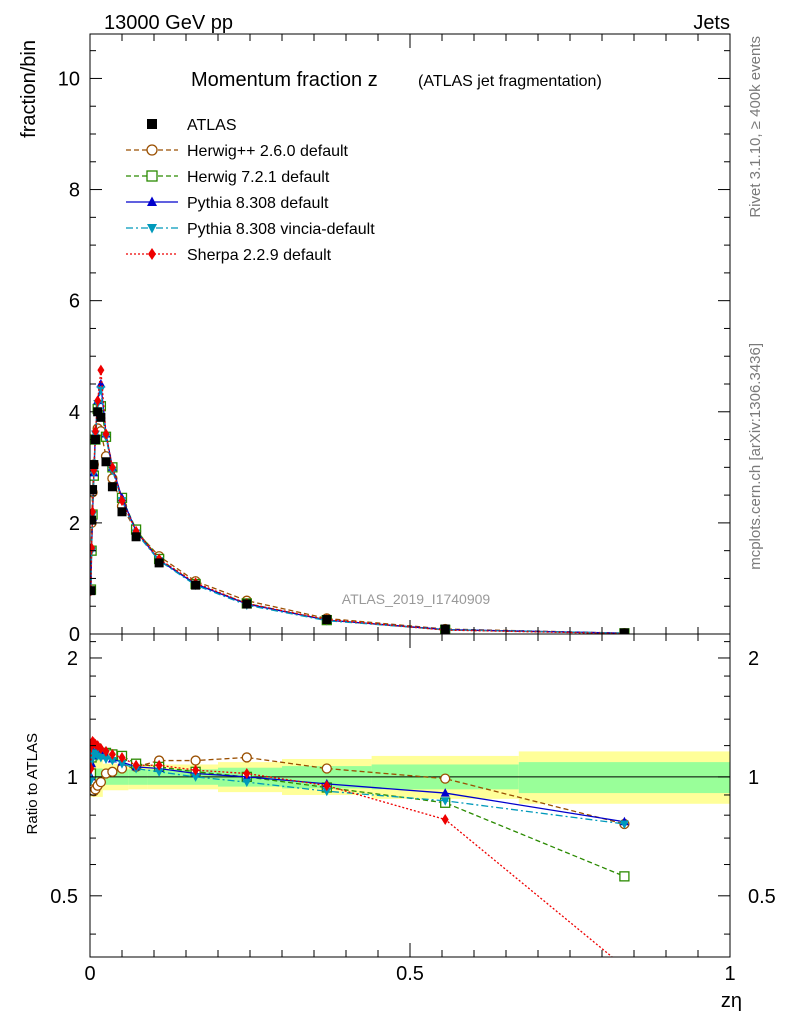  I want to click on ratio-y-tick-label-left: 2, so click(72, 659).